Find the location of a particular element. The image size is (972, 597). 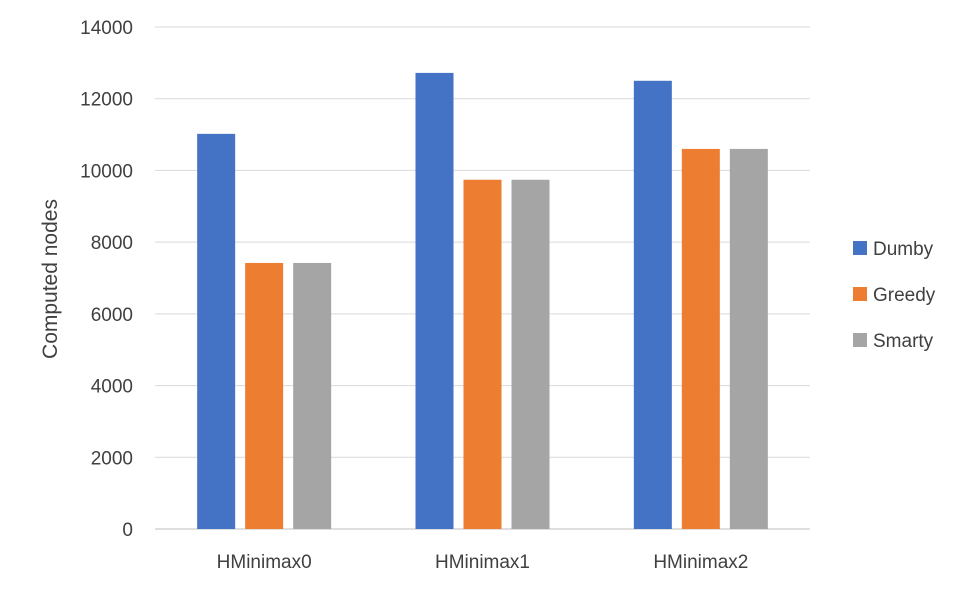

y-axis-label: Computed nodes is located at coordinates (50, 279).